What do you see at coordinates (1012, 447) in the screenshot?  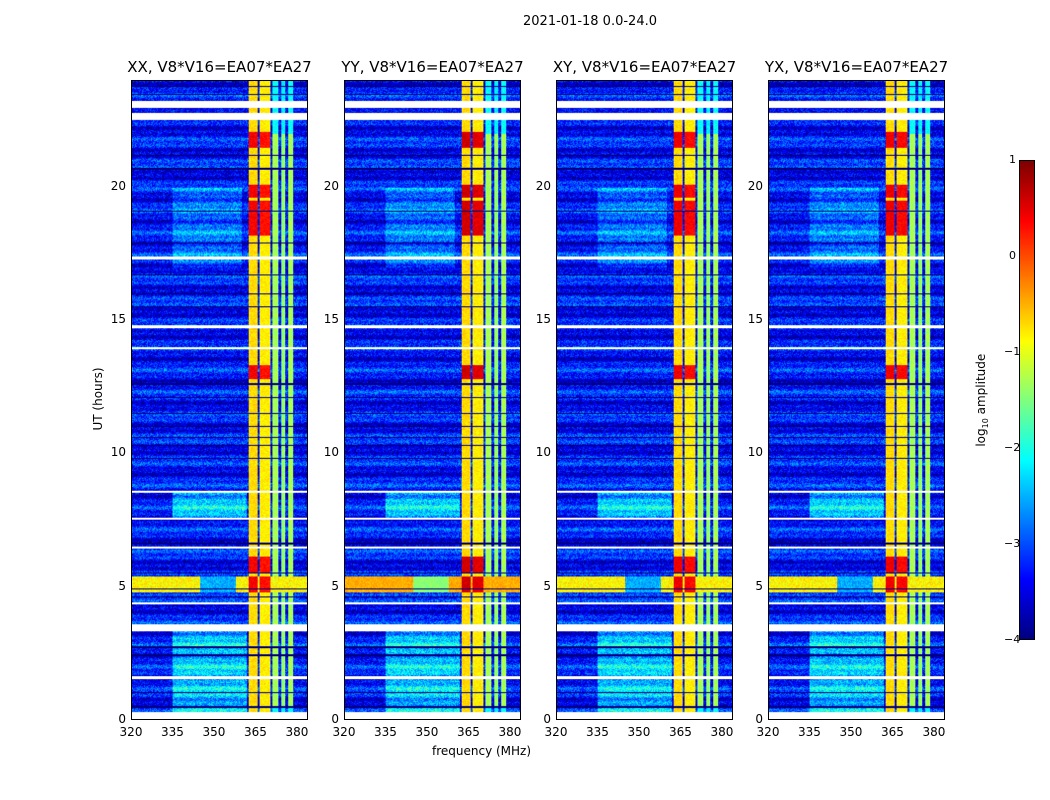 I see `colorbar-tick-label: −2` at bounding box center [1012, 447].